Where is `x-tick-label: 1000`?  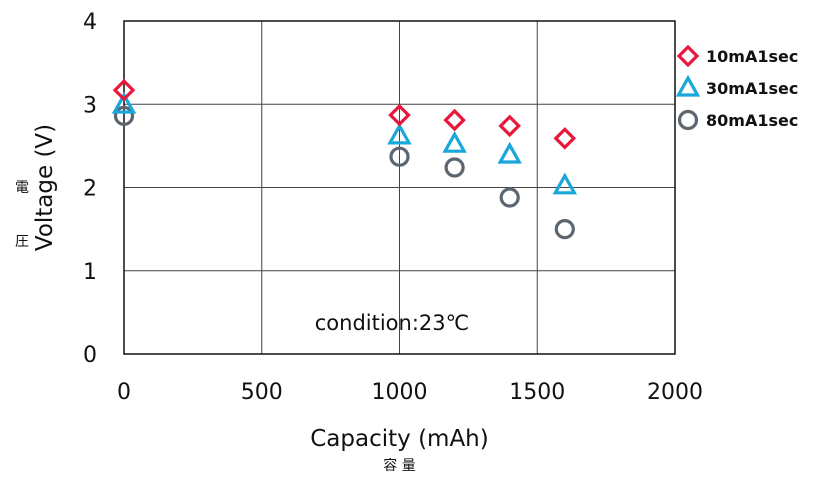 x-tick-label: 1000 is located at coordinates (400, 392).